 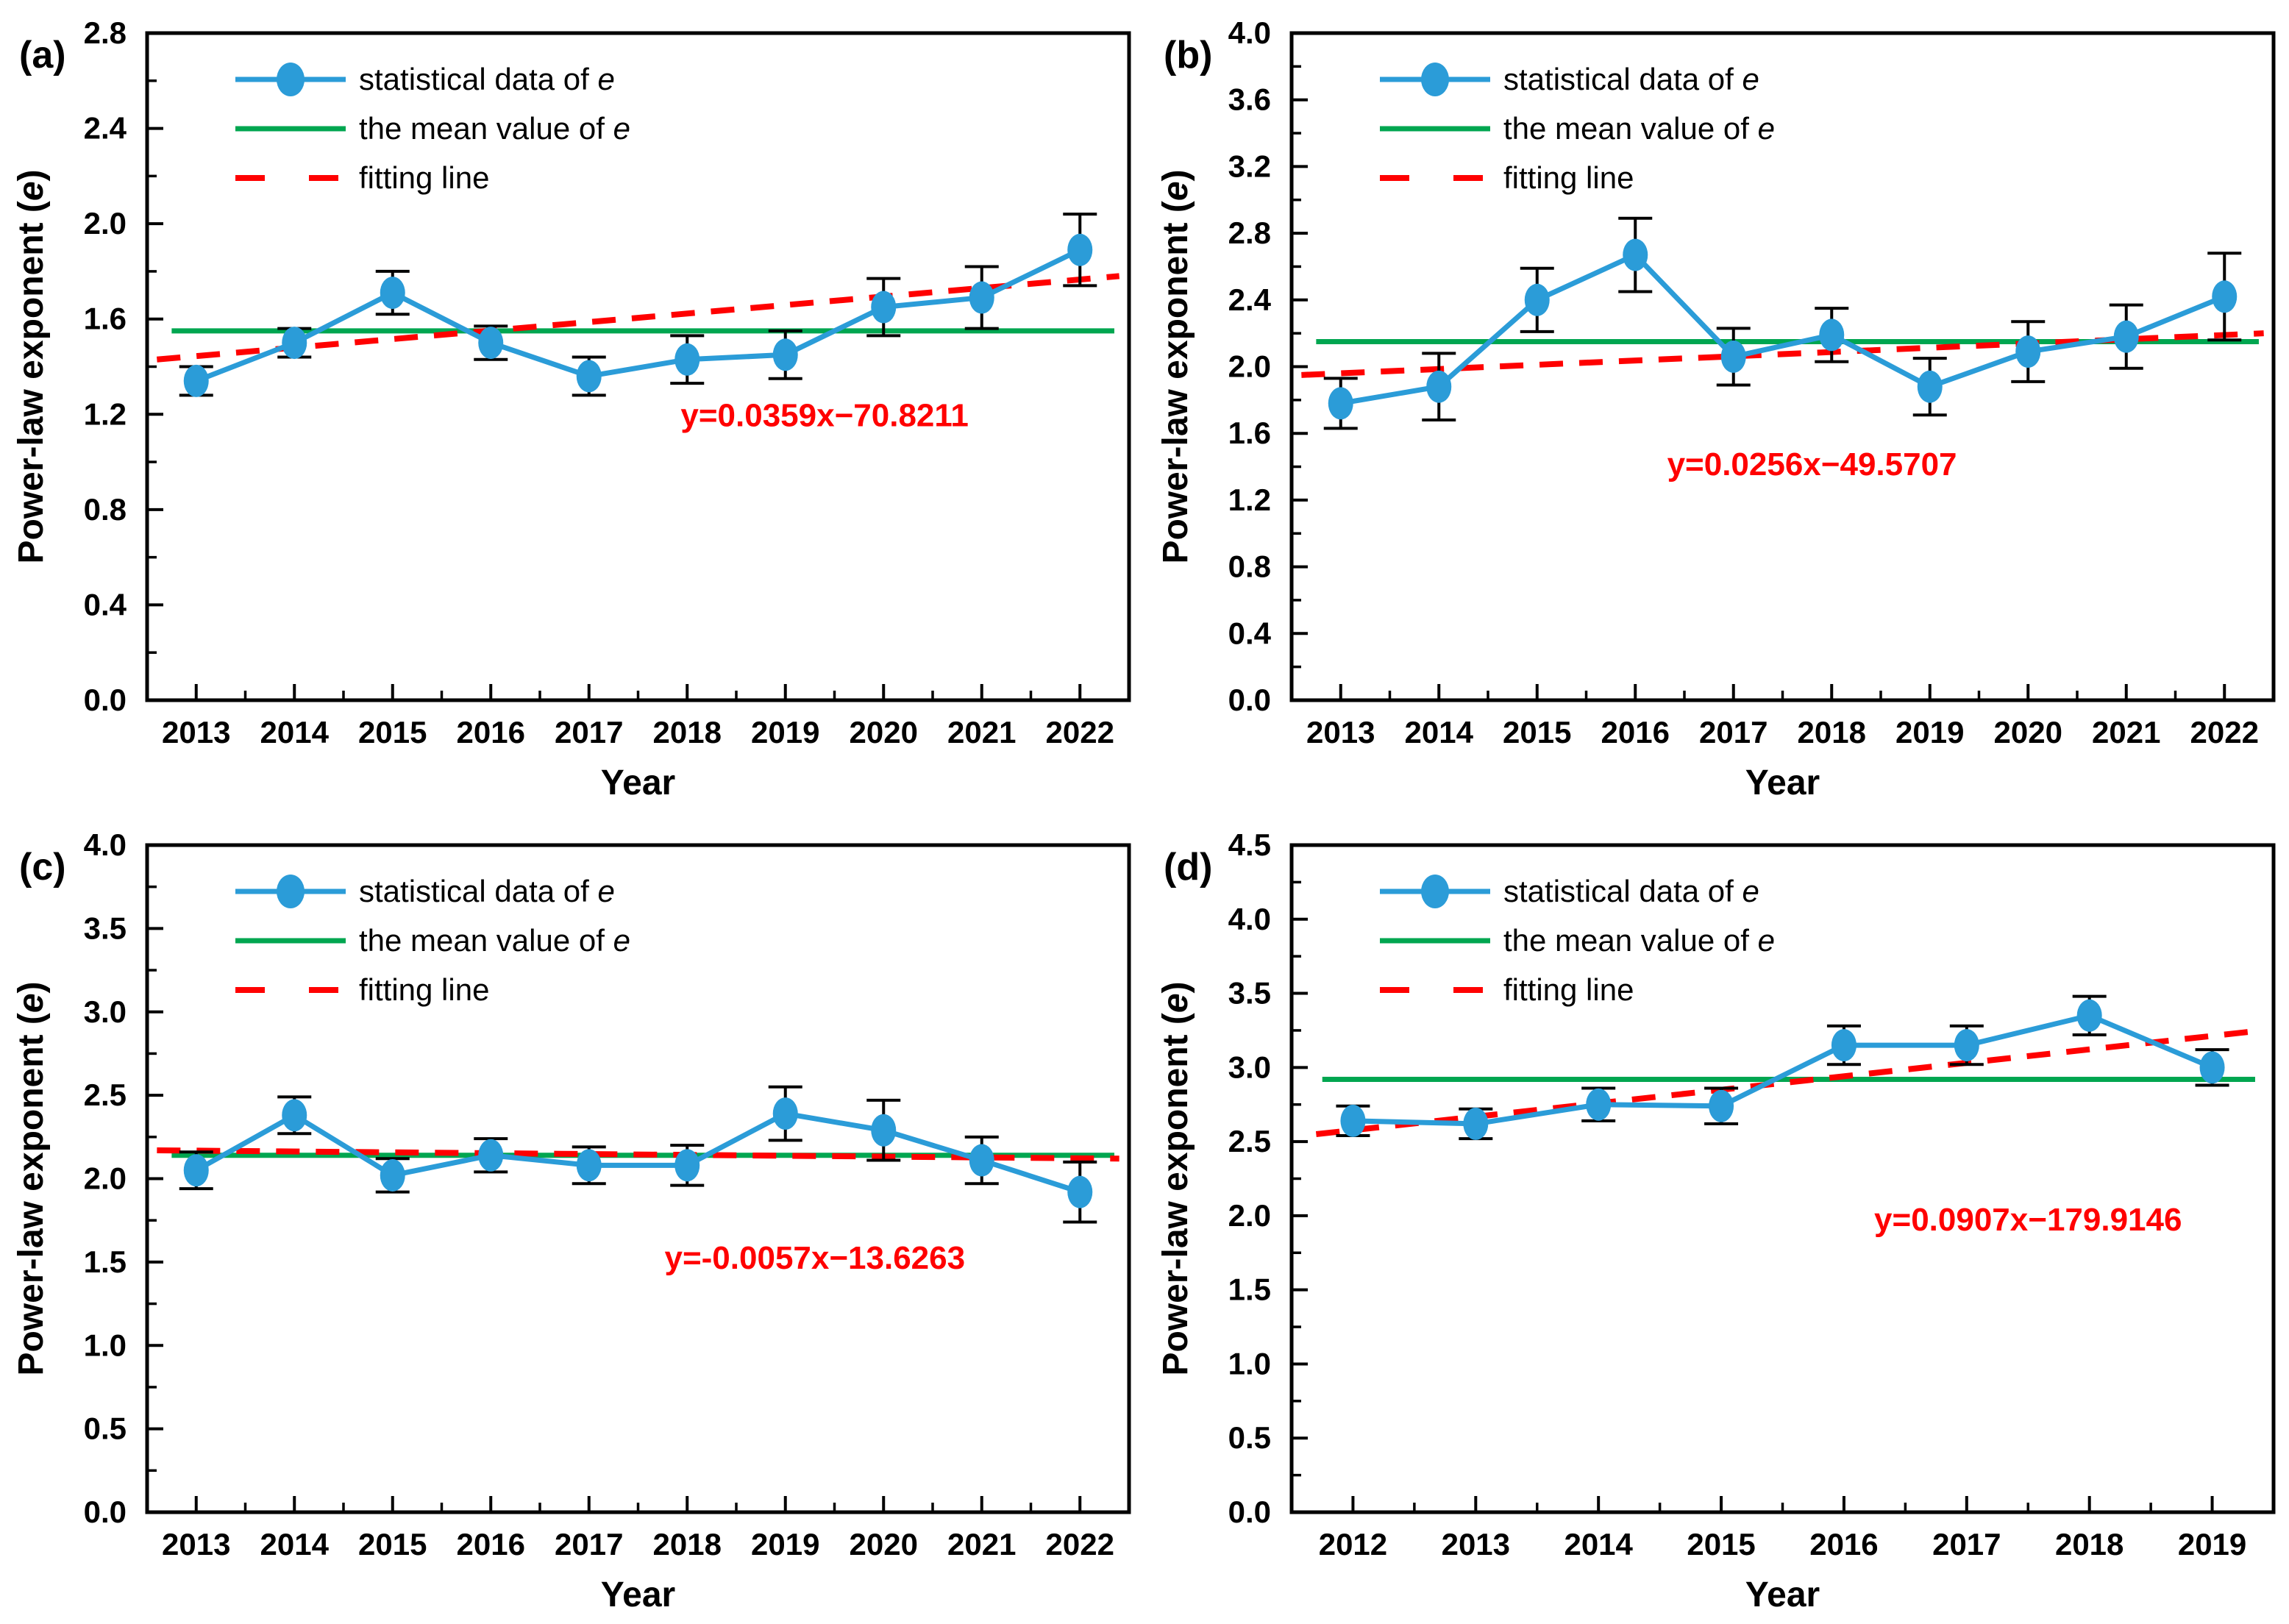 What do you see at coordinates (1188, 55) in the screenshot?
I see `panel-tag: (b)` at bounding box center [1188, 55].